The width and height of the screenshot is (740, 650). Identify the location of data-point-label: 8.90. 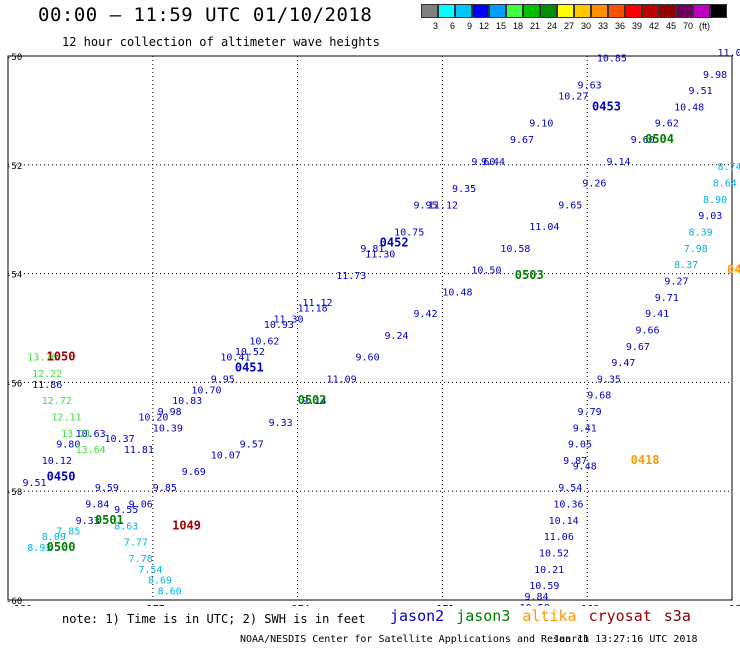
(715, 200).